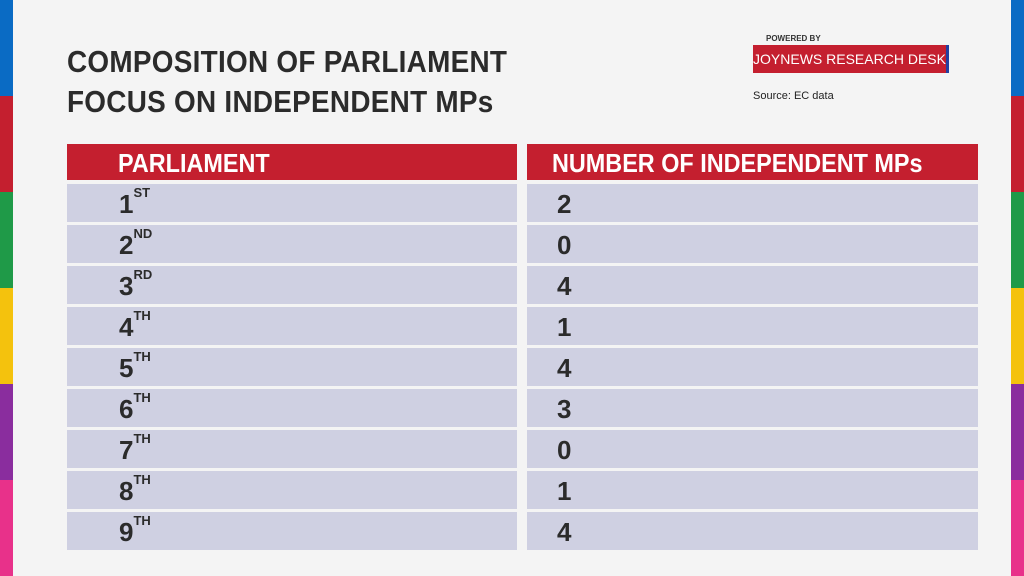  What do you see at coordinates (292, 531) in the screenshot?
I see `parliament-cell: 9TH` at bounding box center [292, 531].